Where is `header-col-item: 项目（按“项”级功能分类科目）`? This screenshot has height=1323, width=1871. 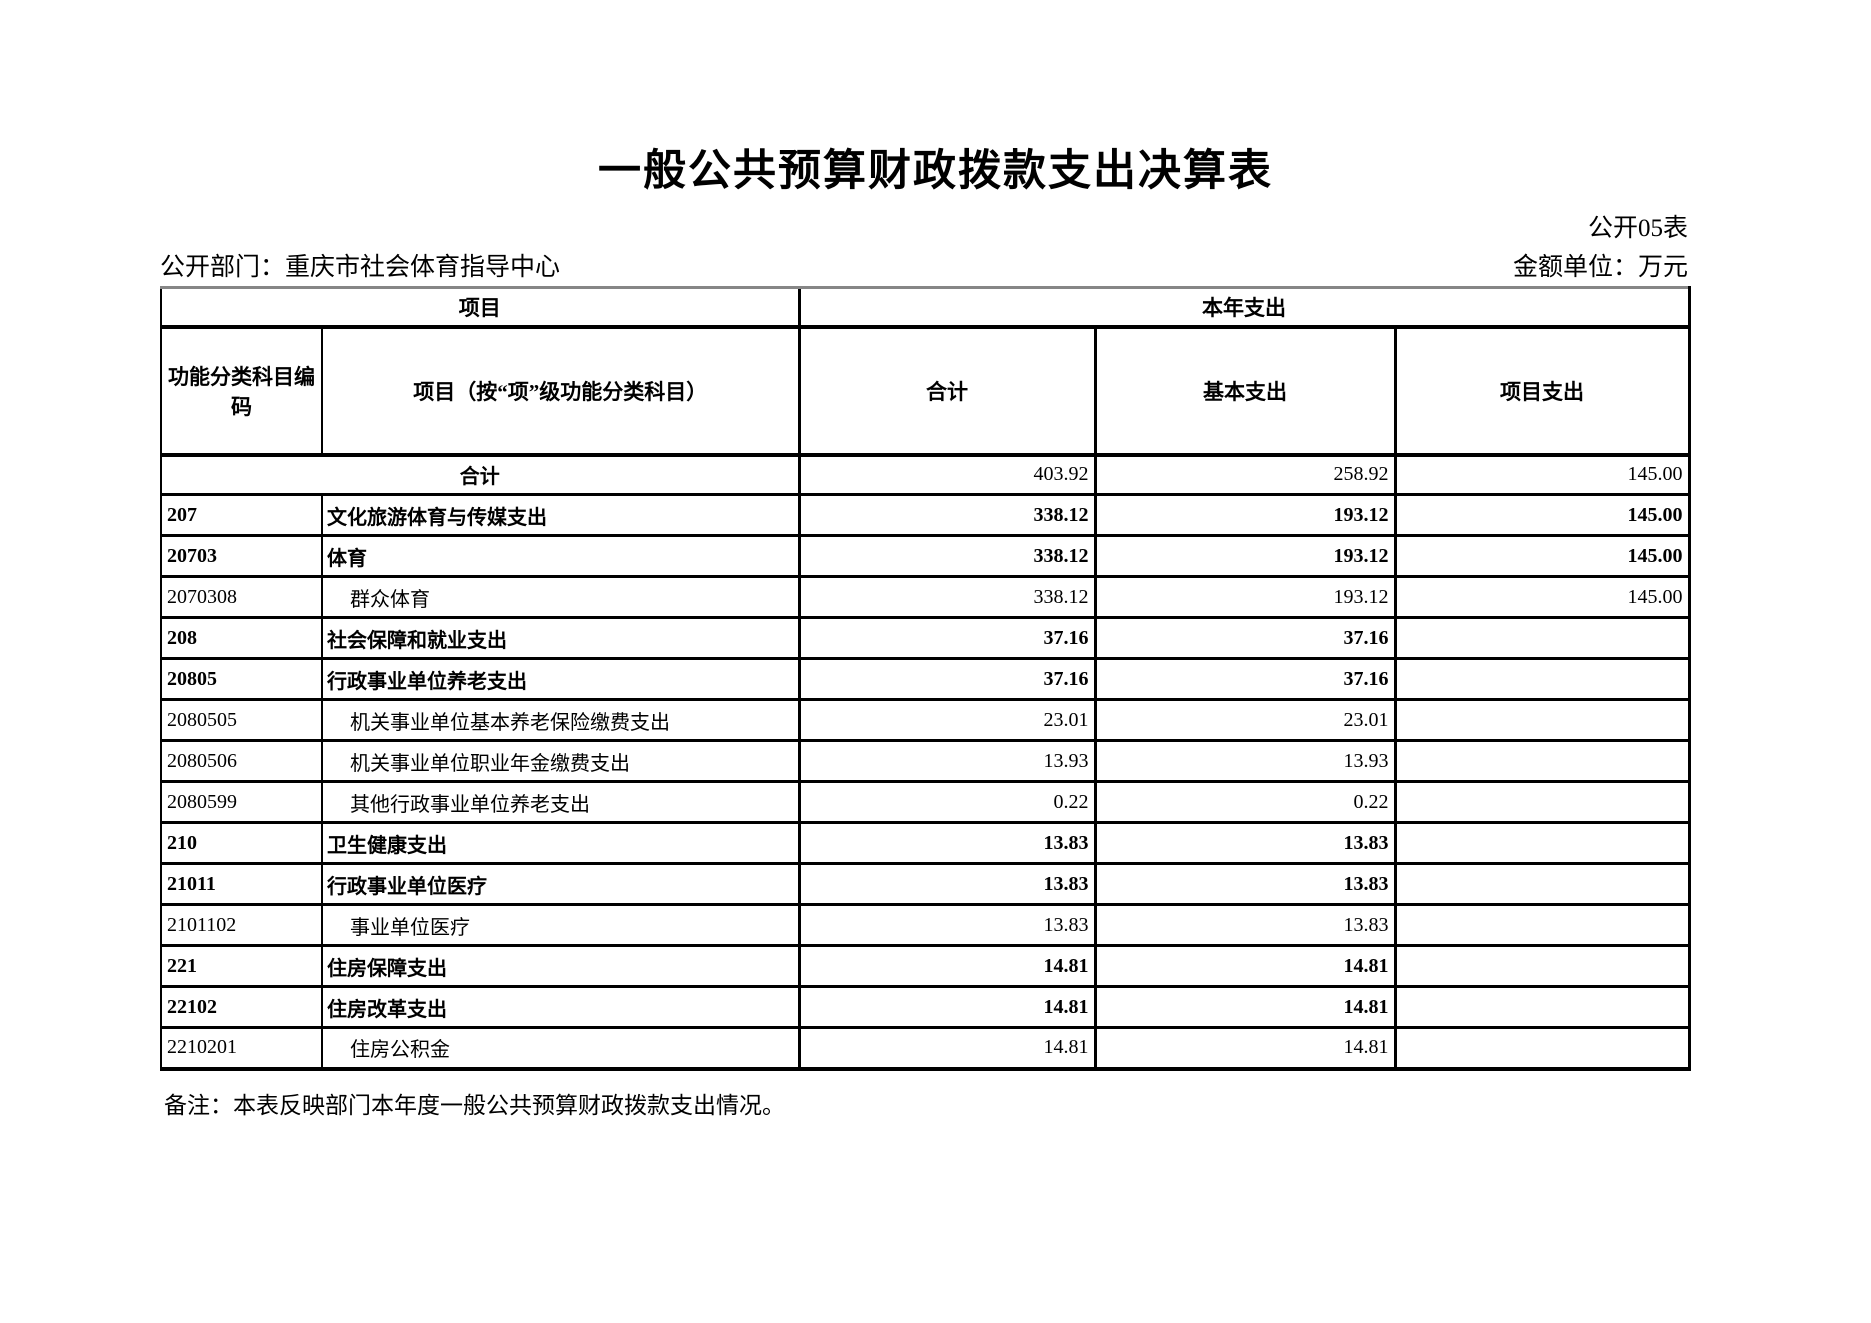 header-col-item: 项目（按“项”级功能分类科目） is located at coordinates (560, 391).